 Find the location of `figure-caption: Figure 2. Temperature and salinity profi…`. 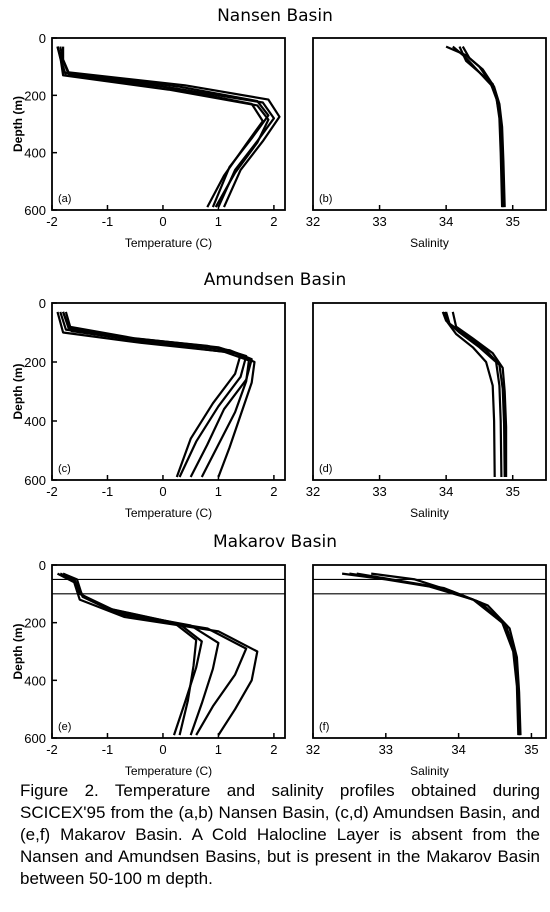

figure-caption: Figure 2. Temperature and salinity profi… is located at coordinates (280, 834).